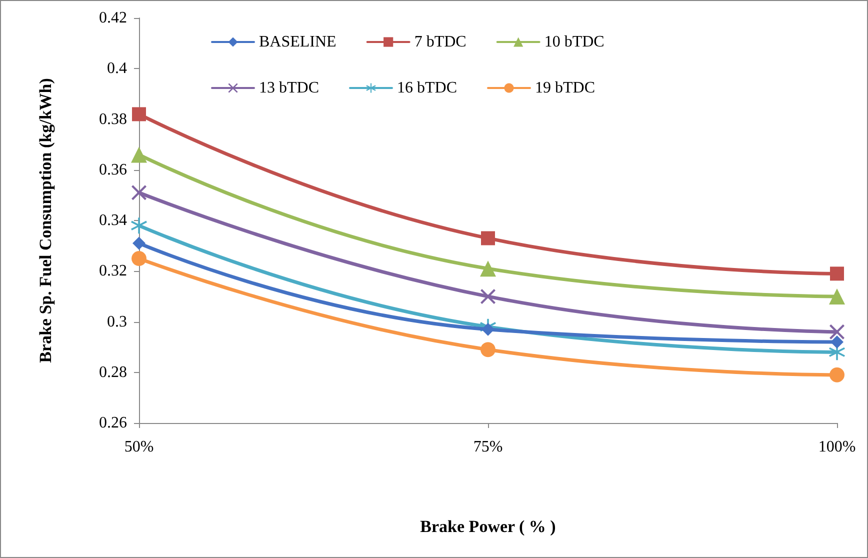 The image size is (868, 558). What do you see at coordinates (289, 88) in the screenshot?
I see `legend-label: 13 bTDC` at bounding box center [289, 88].